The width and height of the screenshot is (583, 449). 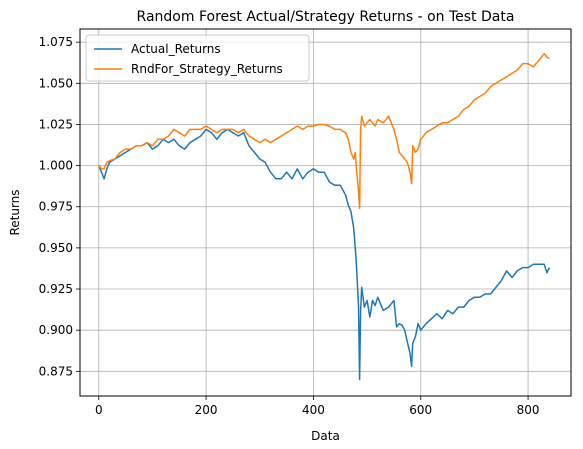 I want to click on legend: Actual_Returns RndFor_Strategy_Returns, so click(x=197, y=58).